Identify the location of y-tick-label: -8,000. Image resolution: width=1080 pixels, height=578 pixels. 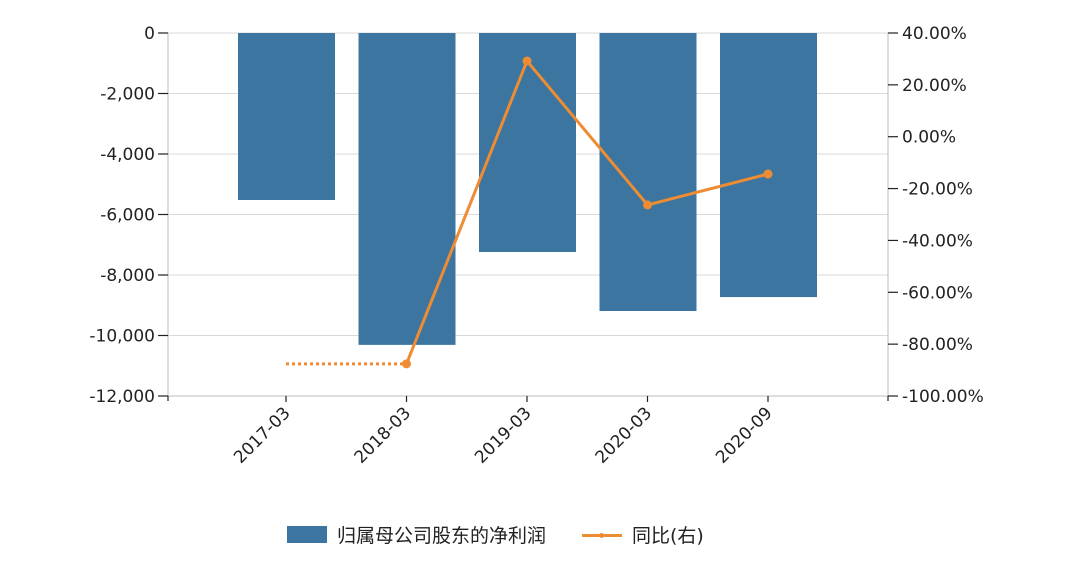
(127, 276).